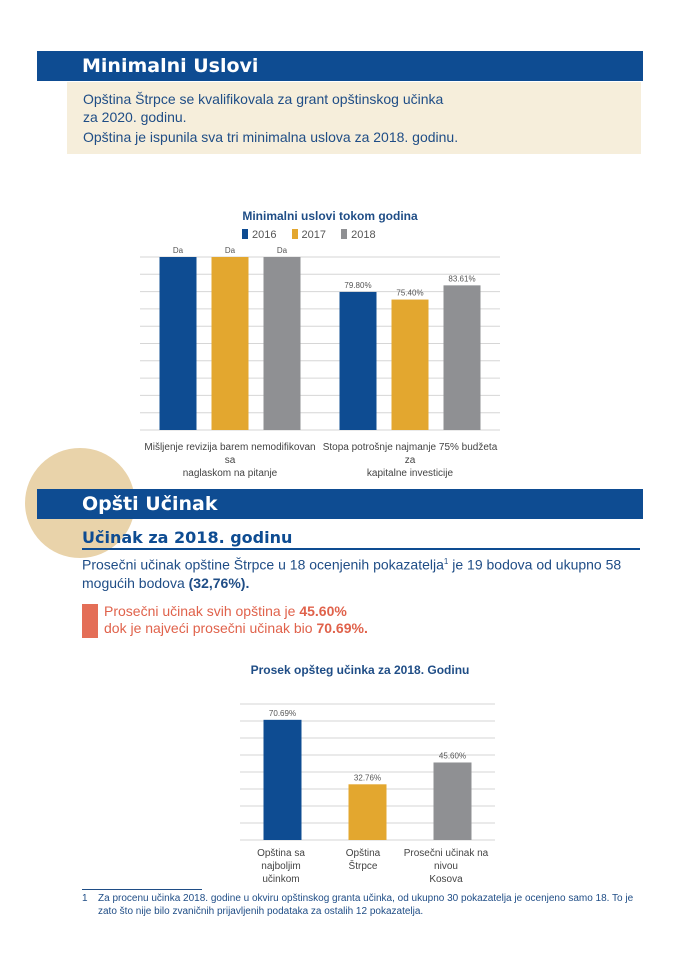 The image size is (676, 960). Describe the element at coordinates (150, 504) in the screenshot. I see `general-performance-title: Opšti Učinak` at that location.